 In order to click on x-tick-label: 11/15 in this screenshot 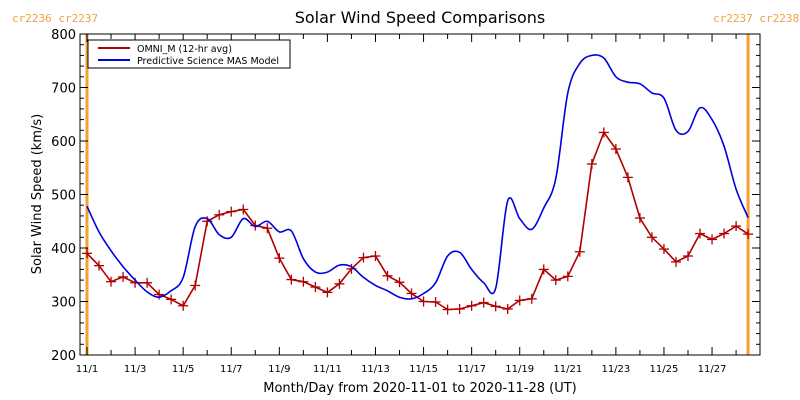, I will do `click(423, 369)`.